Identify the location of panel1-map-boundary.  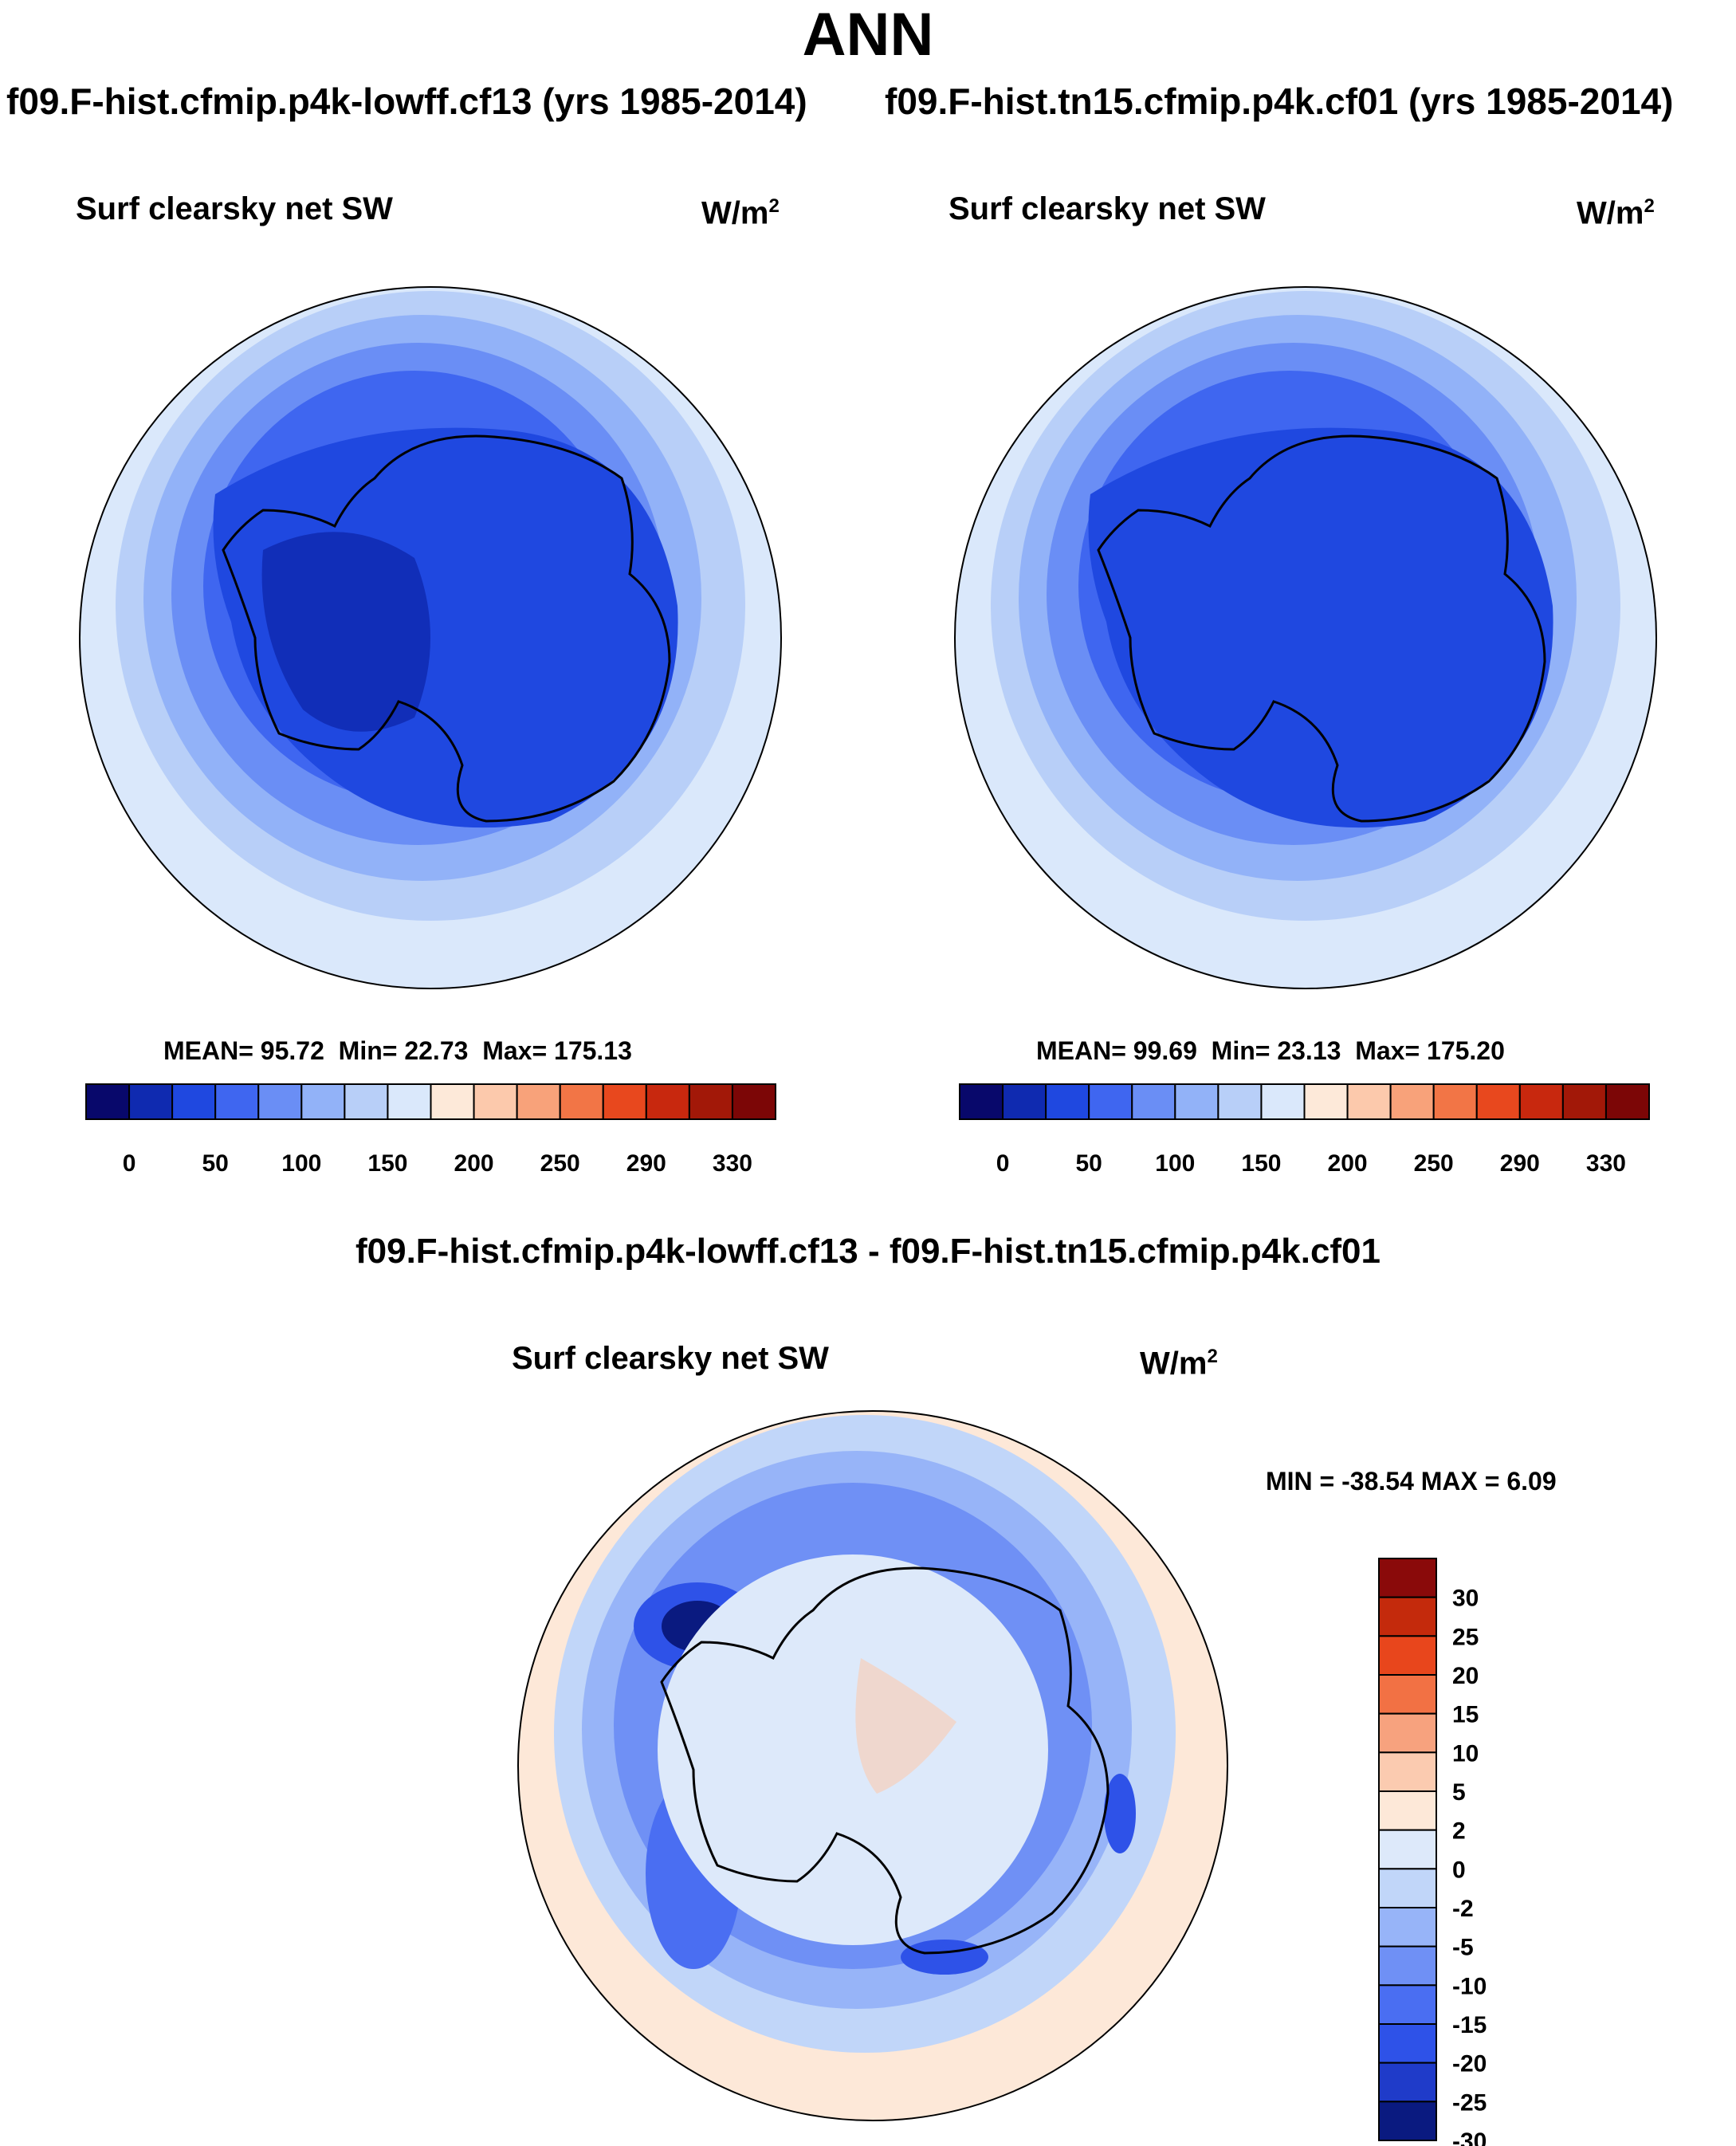
(430, 637).